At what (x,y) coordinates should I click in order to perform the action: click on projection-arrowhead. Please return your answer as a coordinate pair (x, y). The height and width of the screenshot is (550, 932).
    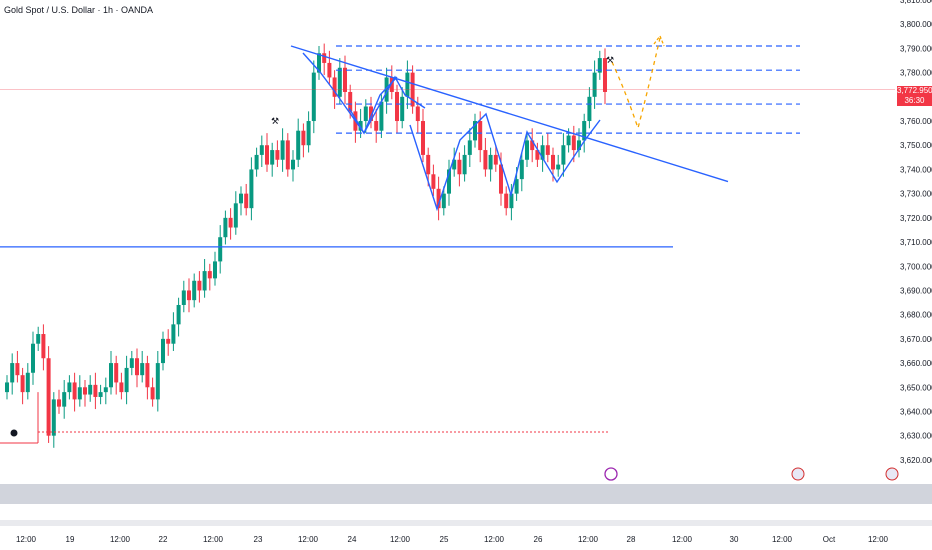
    Looking at the image, I should click on (659, 40).